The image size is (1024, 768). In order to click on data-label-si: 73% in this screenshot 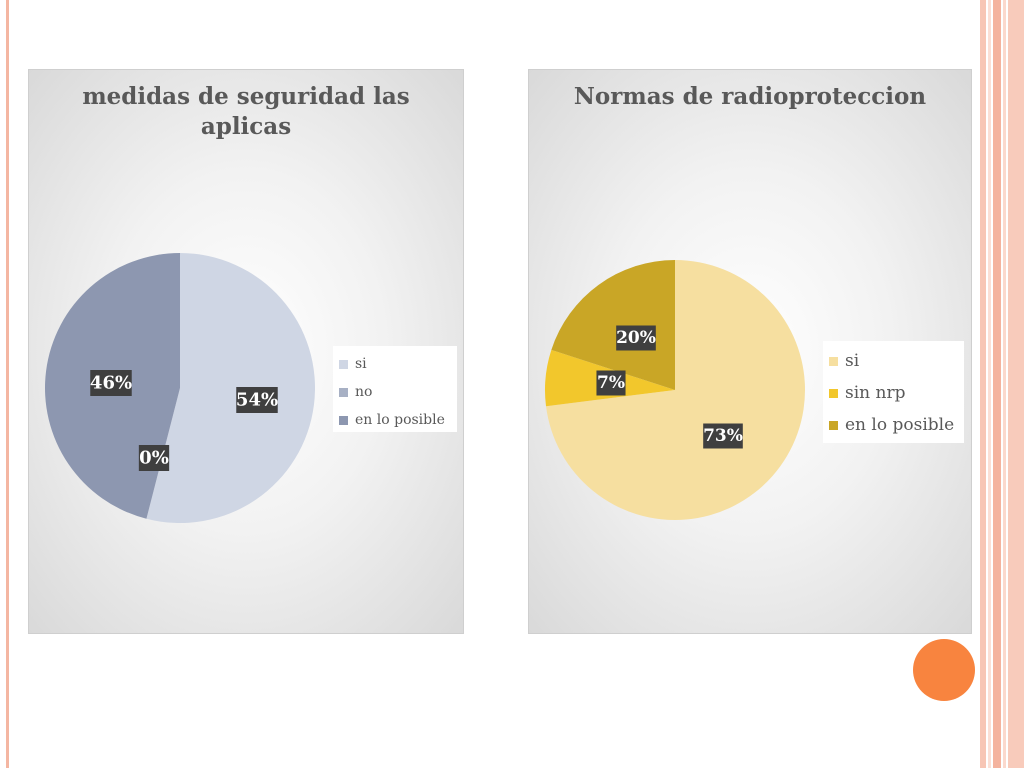, I will do `click(723, 436)`.